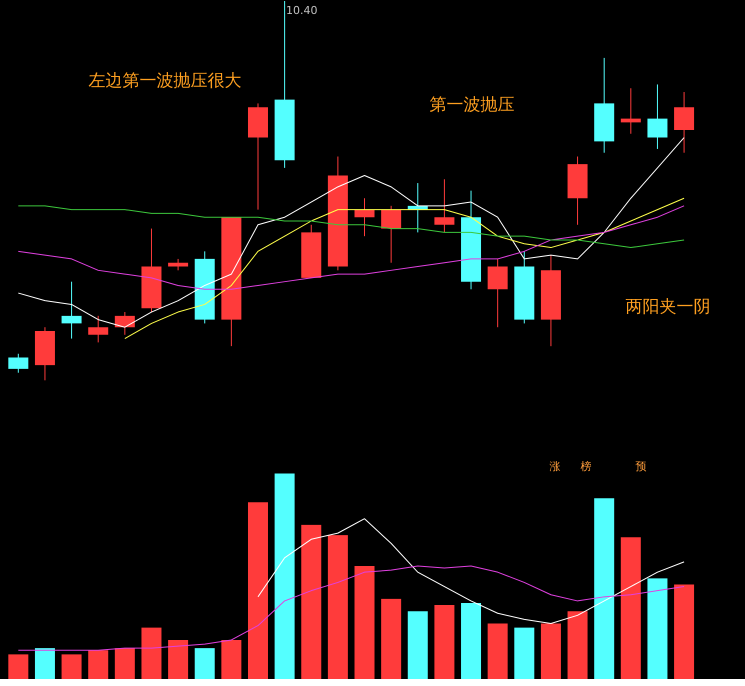 The image size is (745, 686). Describe the element at coordinates (668, 307) in the screenshot. I see `annotation: 两阳夹一阴` at that location.